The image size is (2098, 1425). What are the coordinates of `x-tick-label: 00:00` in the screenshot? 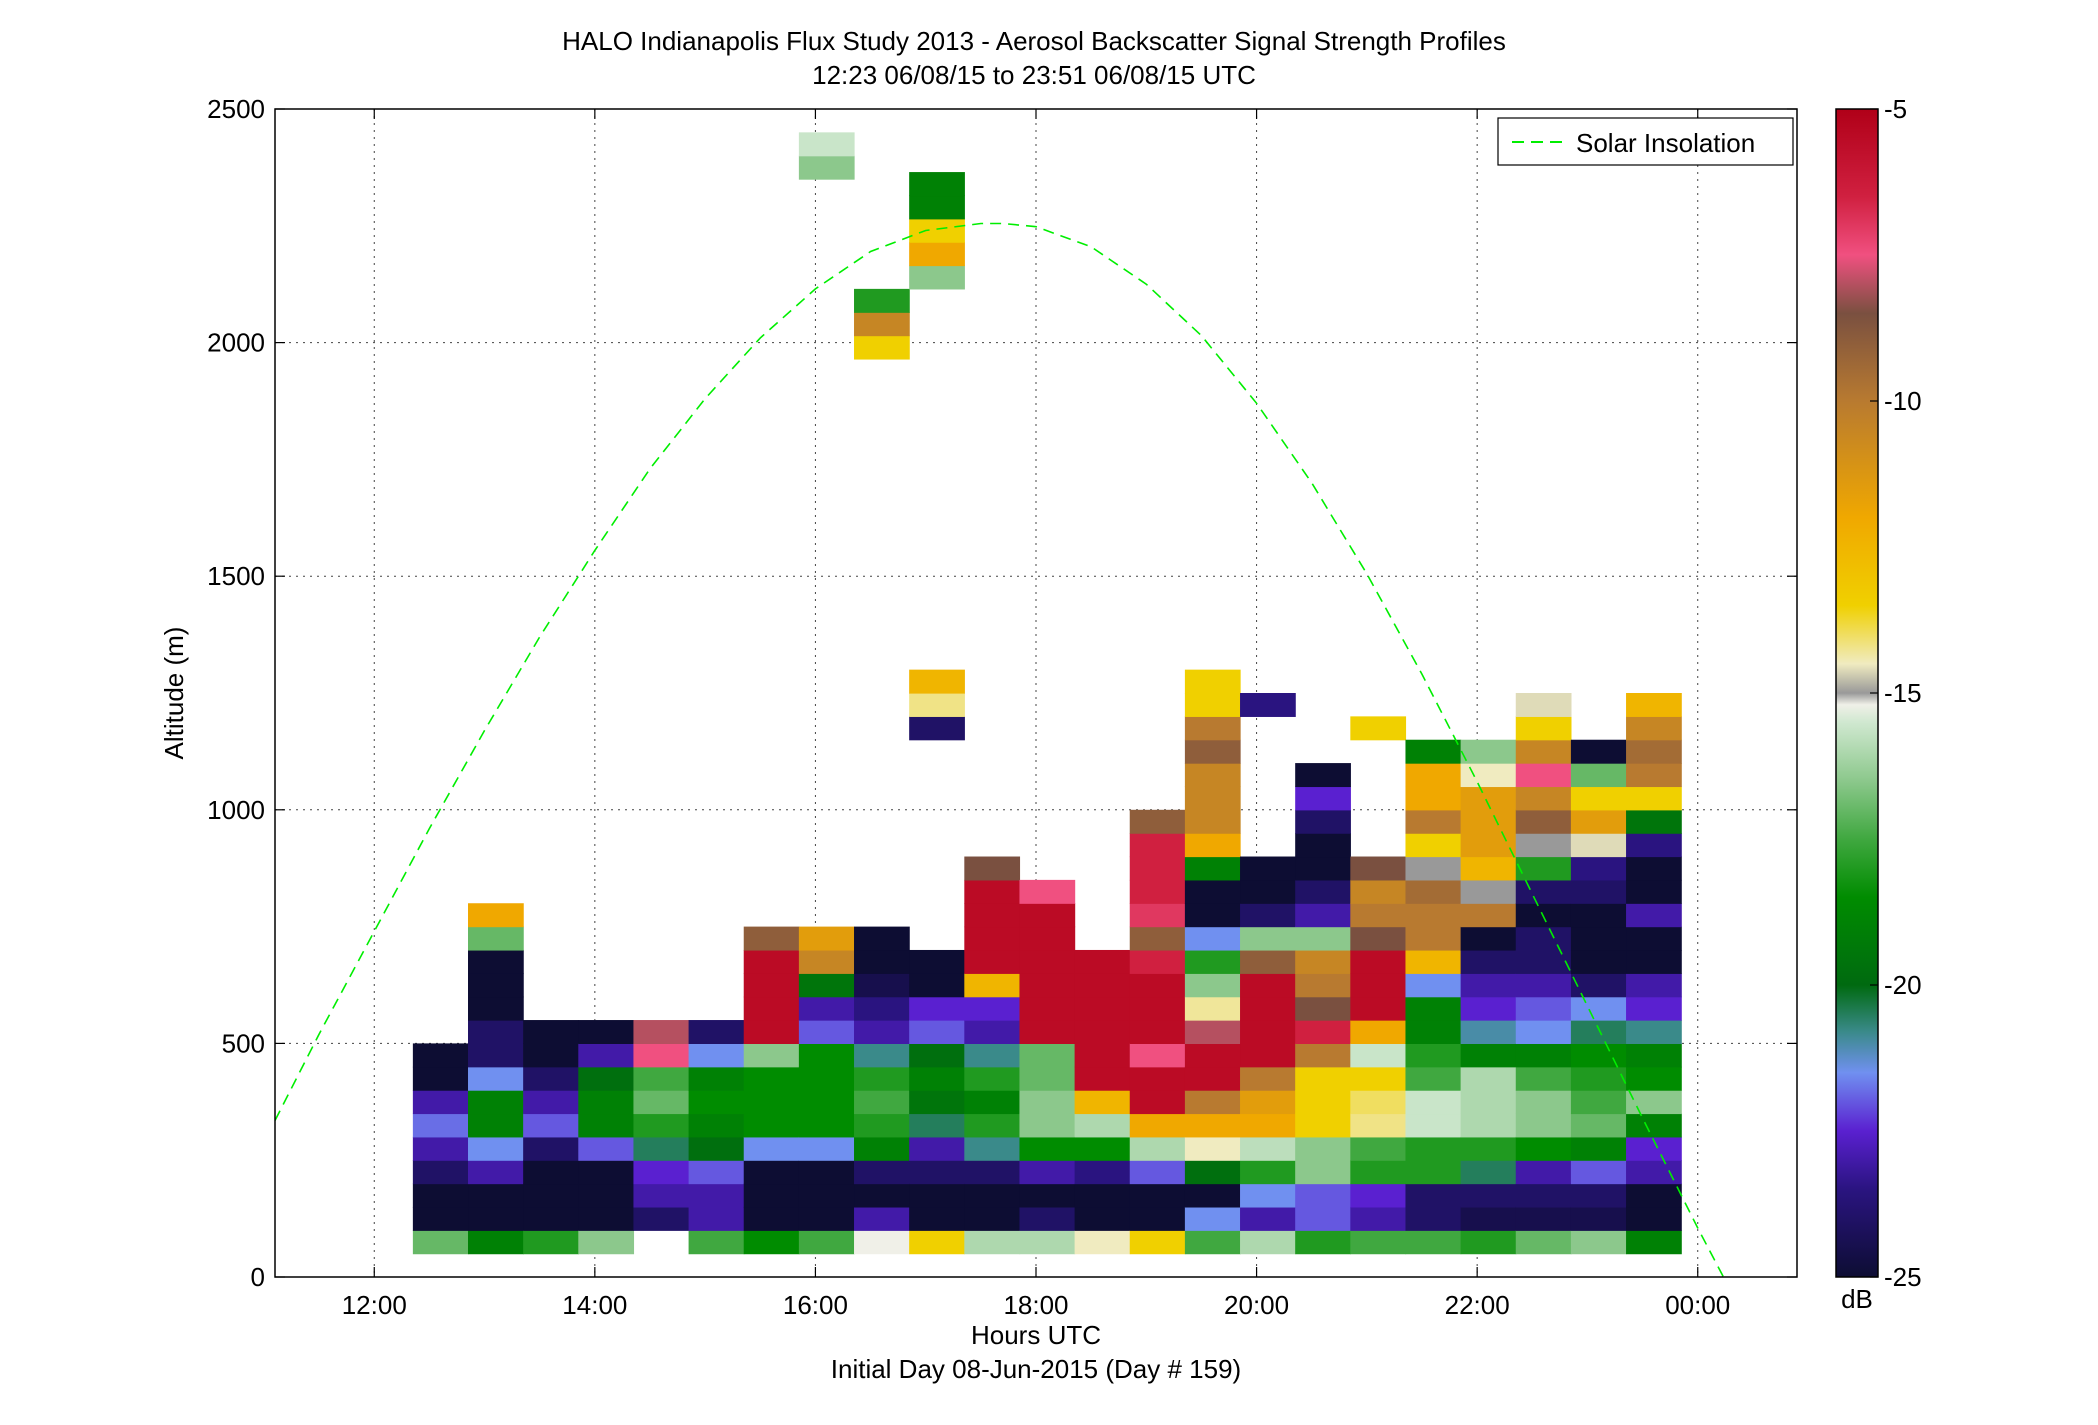 It's located at (1697, 1305).